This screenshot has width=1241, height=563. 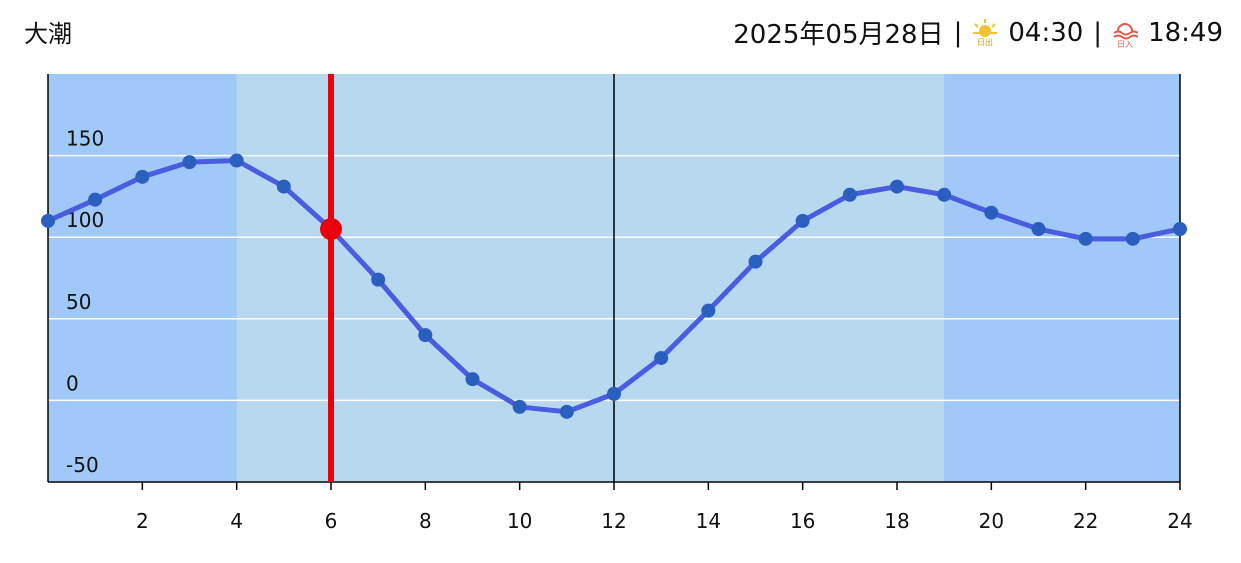 I want to click on sun-info: 2025年05月28日 | 日出 04:30 | 日入 18:49, so click(x=978, y=32).